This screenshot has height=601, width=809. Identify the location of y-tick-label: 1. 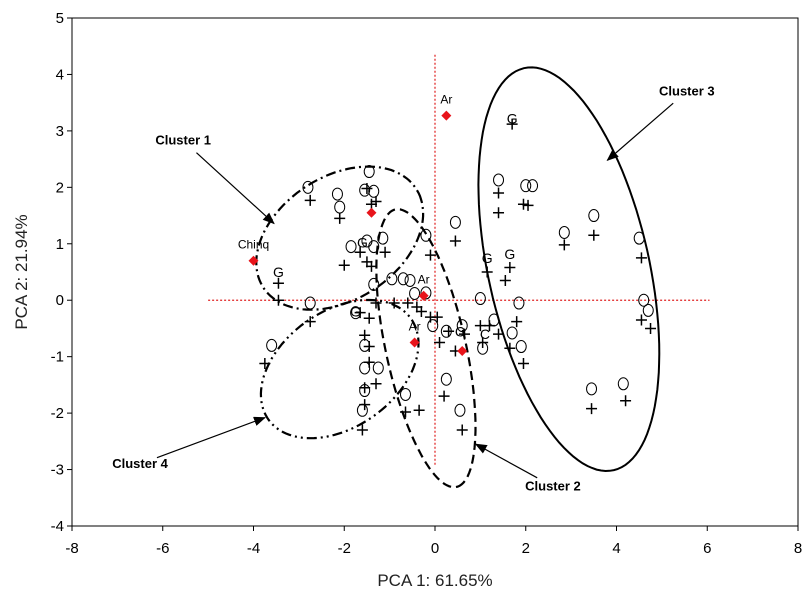
(60, 244).